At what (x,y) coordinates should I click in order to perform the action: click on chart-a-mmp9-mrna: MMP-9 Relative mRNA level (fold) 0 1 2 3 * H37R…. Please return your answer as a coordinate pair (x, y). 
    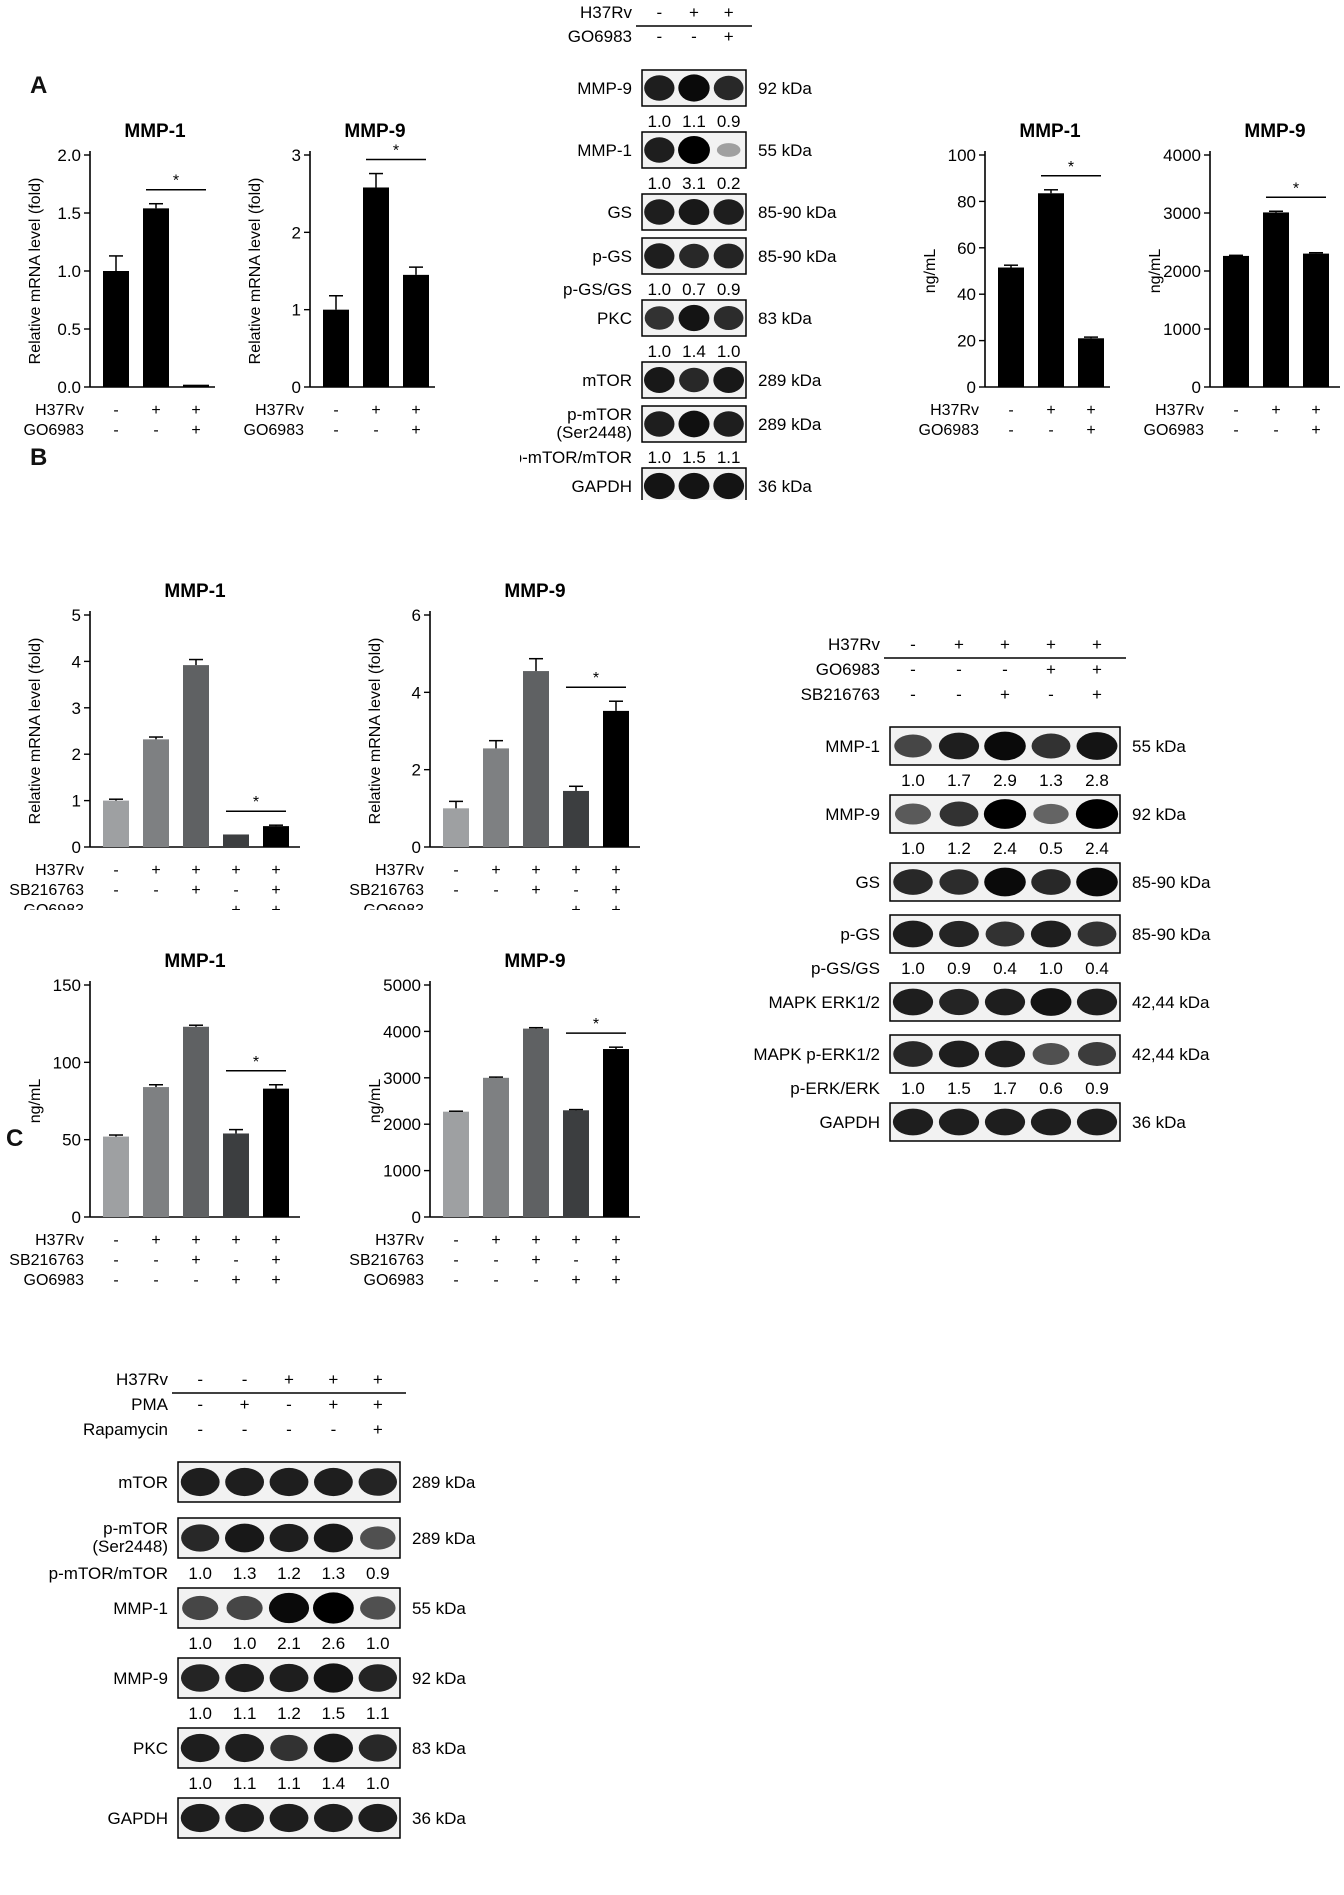
    Looking at the image, I should click on (339, 280).